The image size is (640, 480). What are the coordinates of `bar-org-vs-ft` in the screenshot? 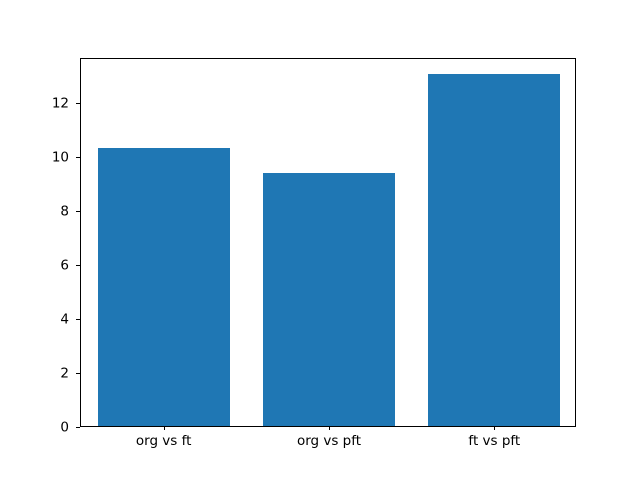 It's located at (163, 287).